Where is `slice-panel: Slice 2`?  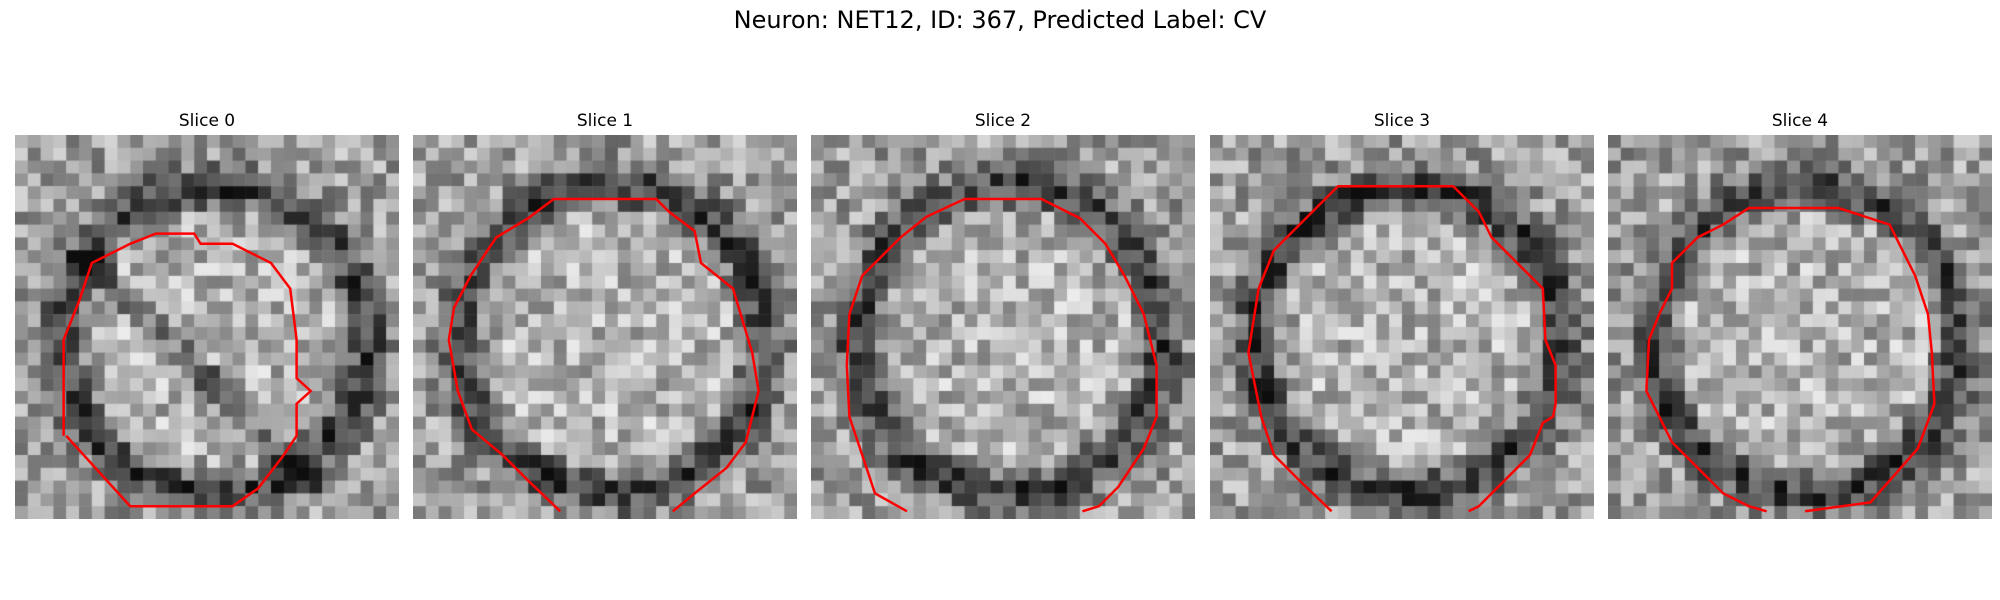
slice-panel: Slice 2 is located at coordinates (1003, 313).